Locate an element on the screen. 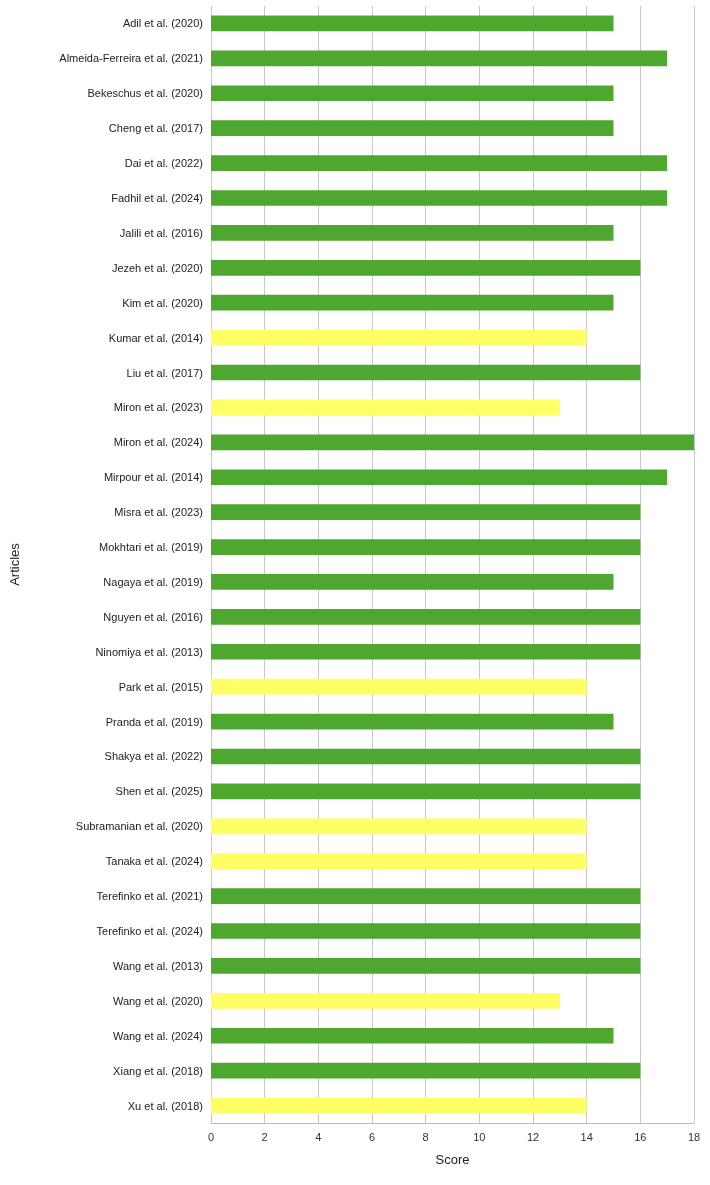 Image resolution: width=710 pixels, height=1185 pixels. y-tick-label: Terefinko et al. (2024) is located at coordinates (149, 931).